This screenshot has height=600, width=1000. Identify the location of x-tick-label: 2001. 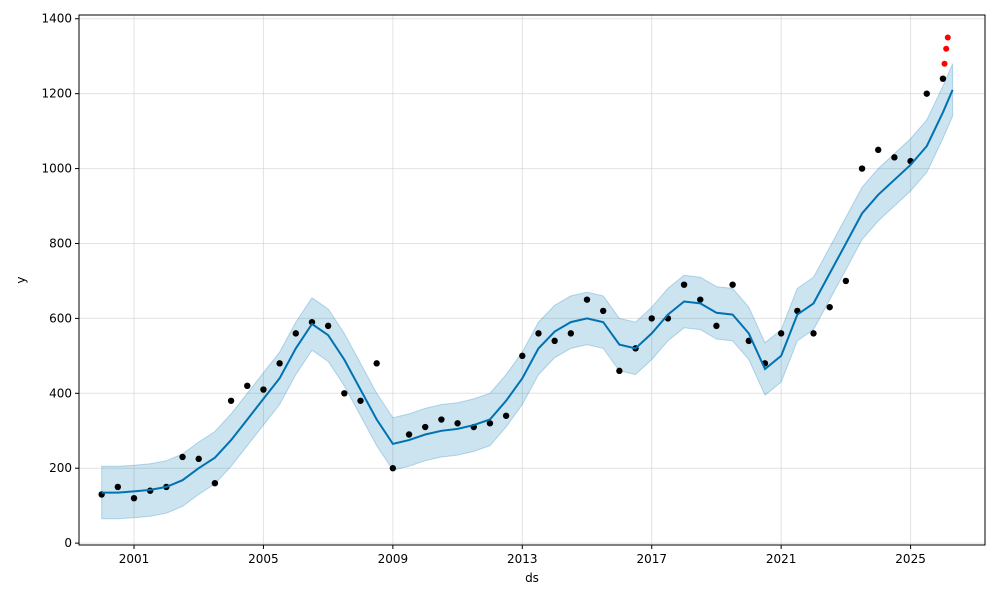
(134, 559).